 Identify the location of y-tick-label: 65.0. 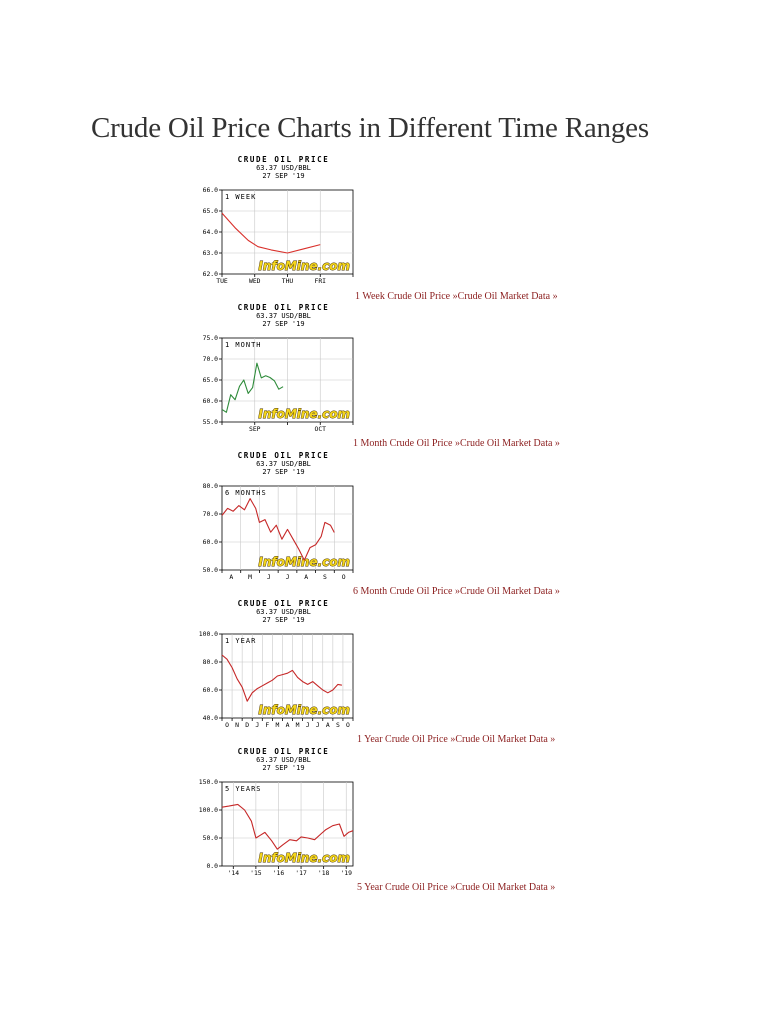
(211, 211).